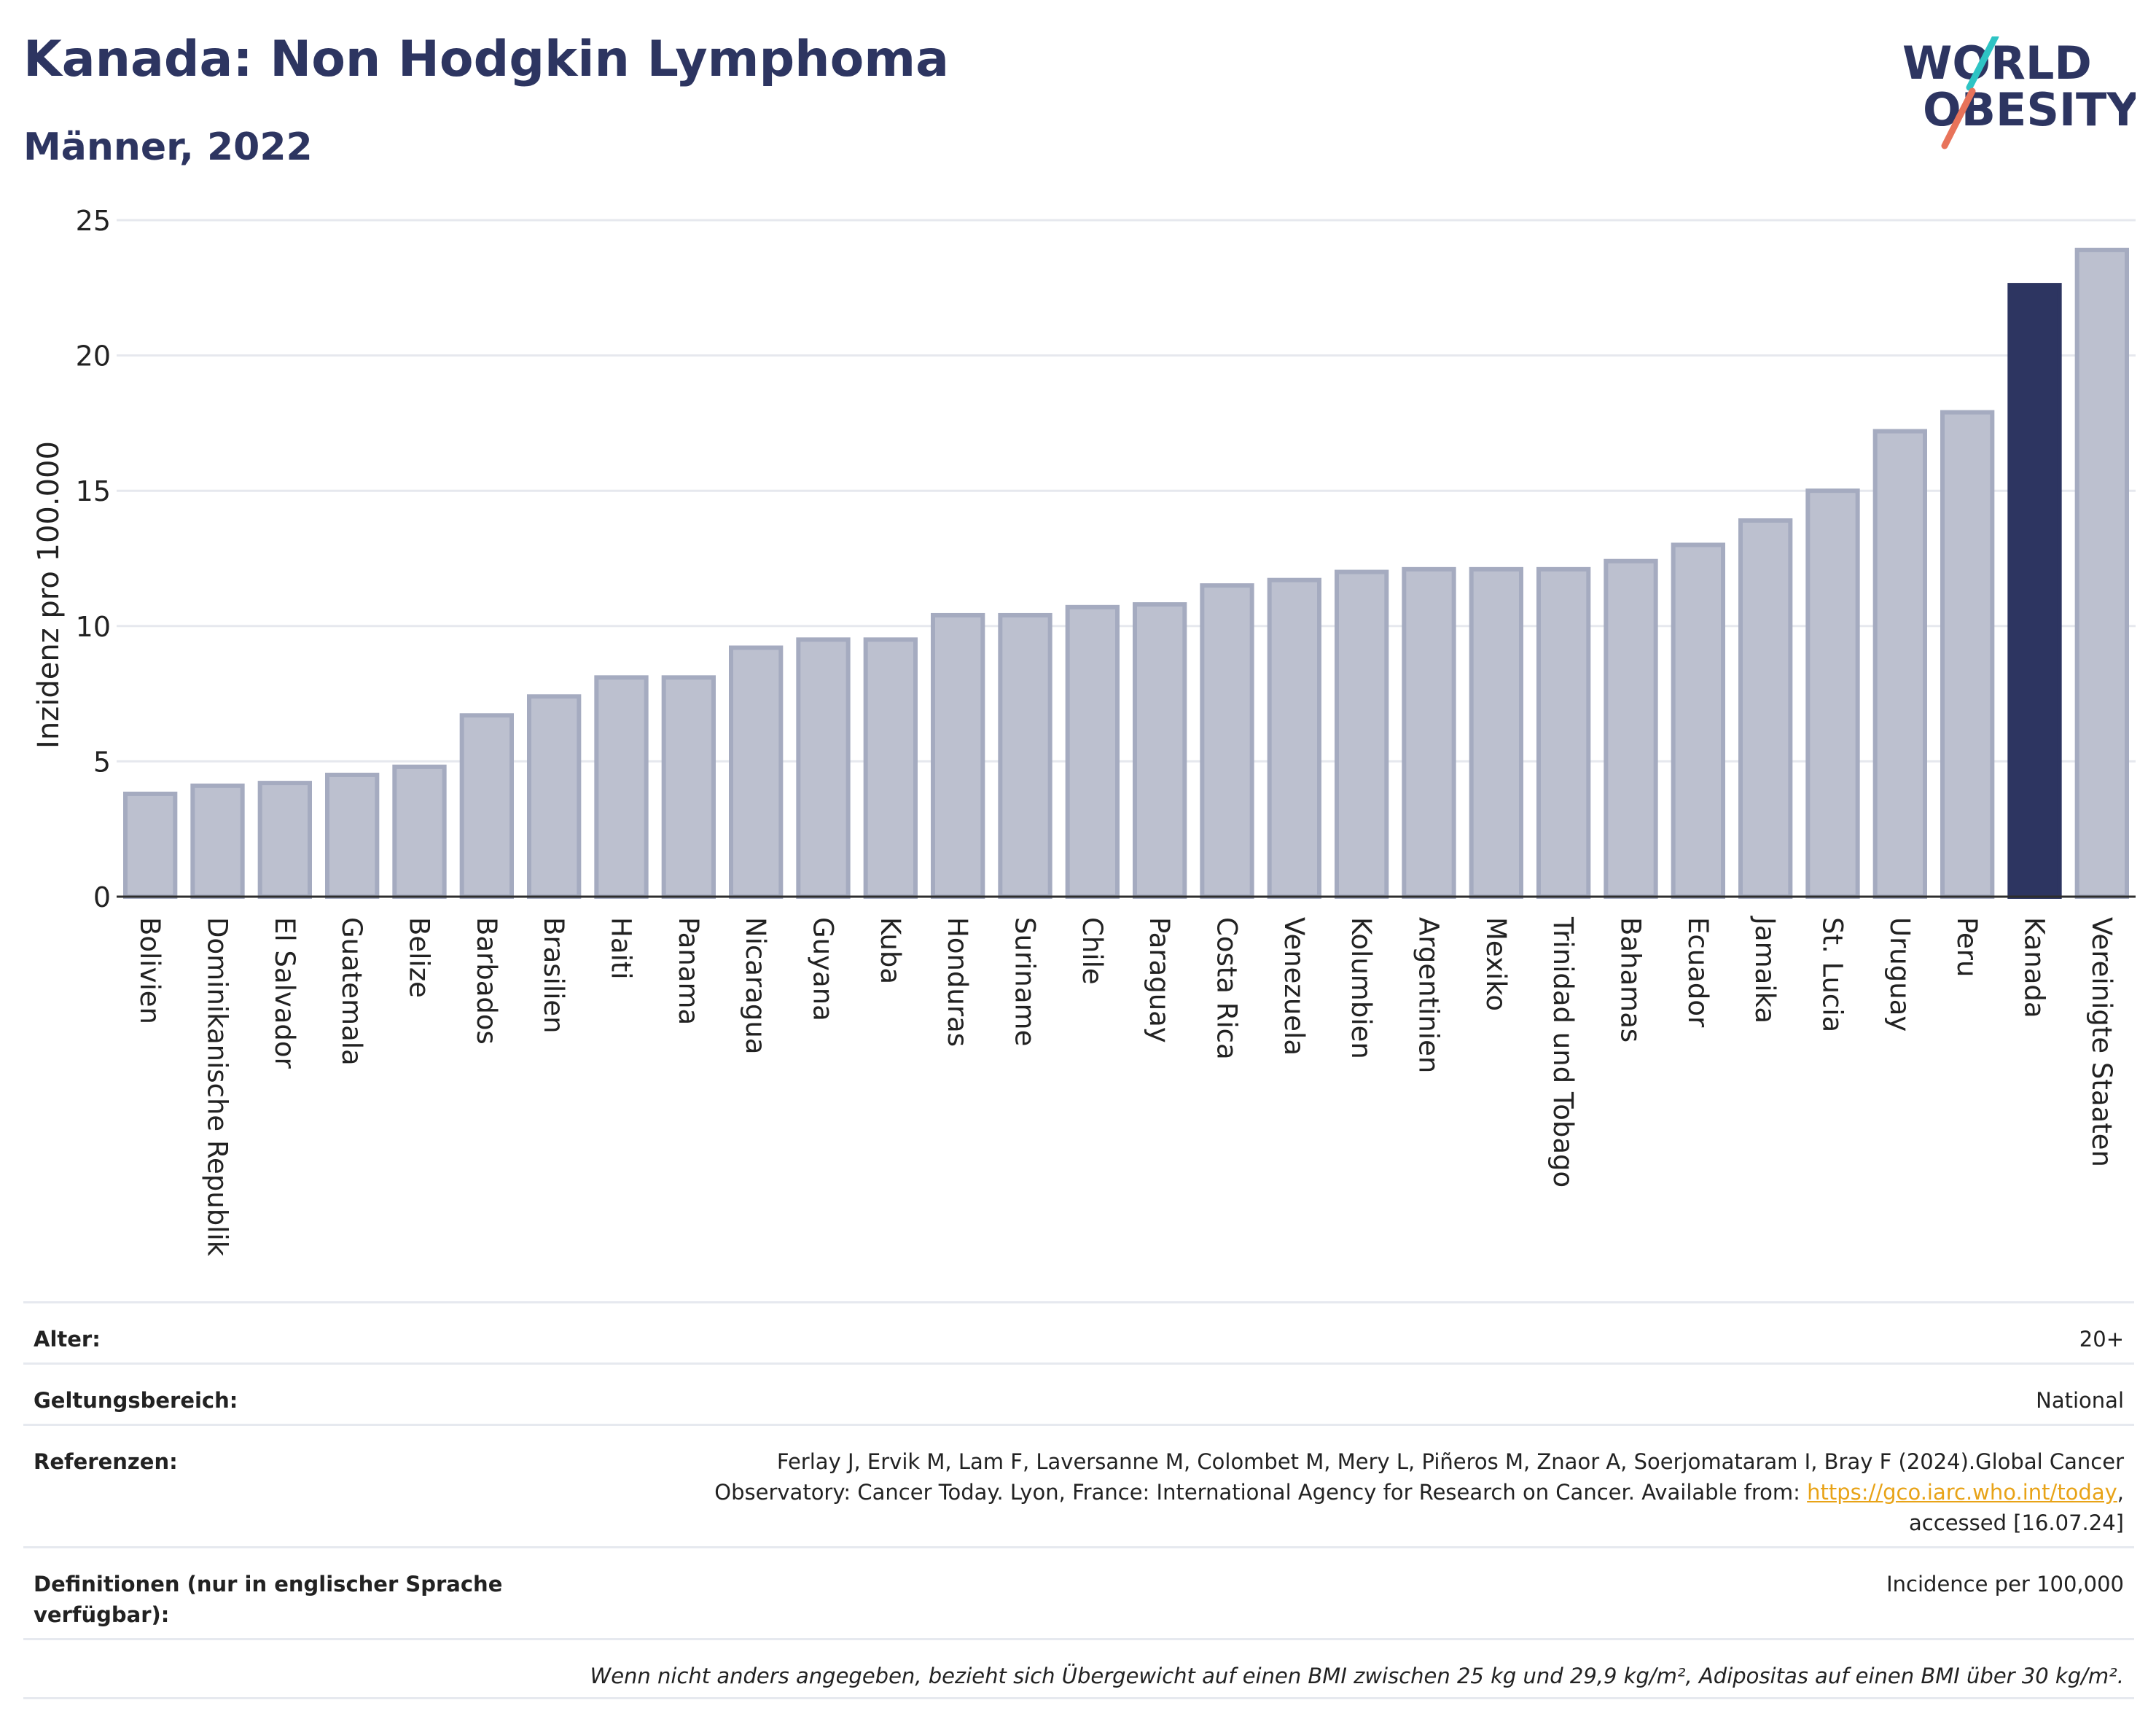  Describe the element at coordinates (958, 982) in the screenshot. I see `x-tick-label: Honduras` at that location.